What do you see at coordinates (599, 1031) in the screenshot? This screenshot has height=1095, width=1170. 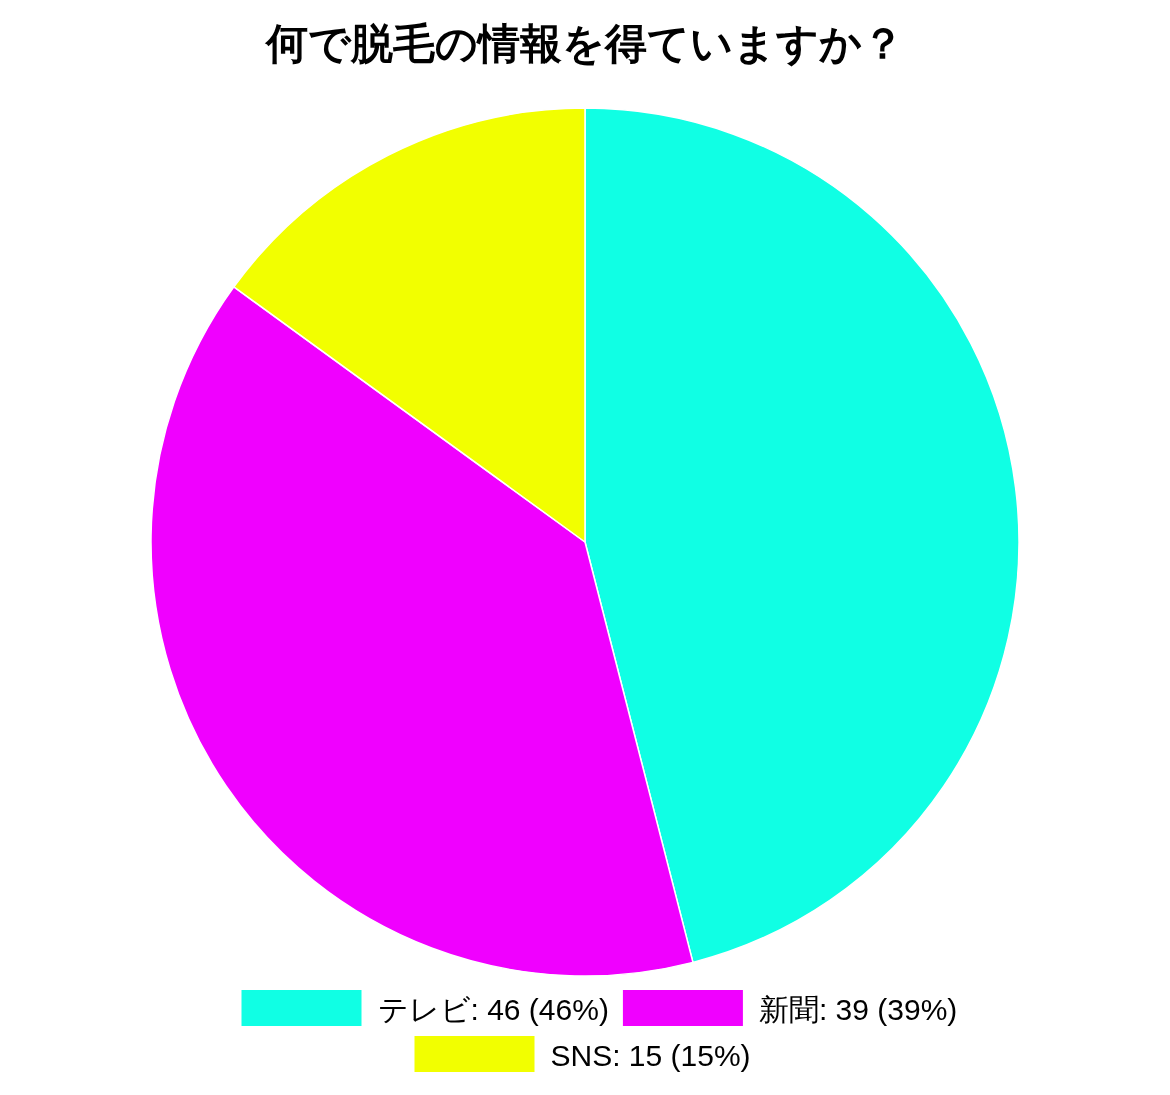 I see `legend: テレビ: 46 (46%) 新聞: 39 (39%) SNS: 15 (15%)` at bounding box center [599, 1031].